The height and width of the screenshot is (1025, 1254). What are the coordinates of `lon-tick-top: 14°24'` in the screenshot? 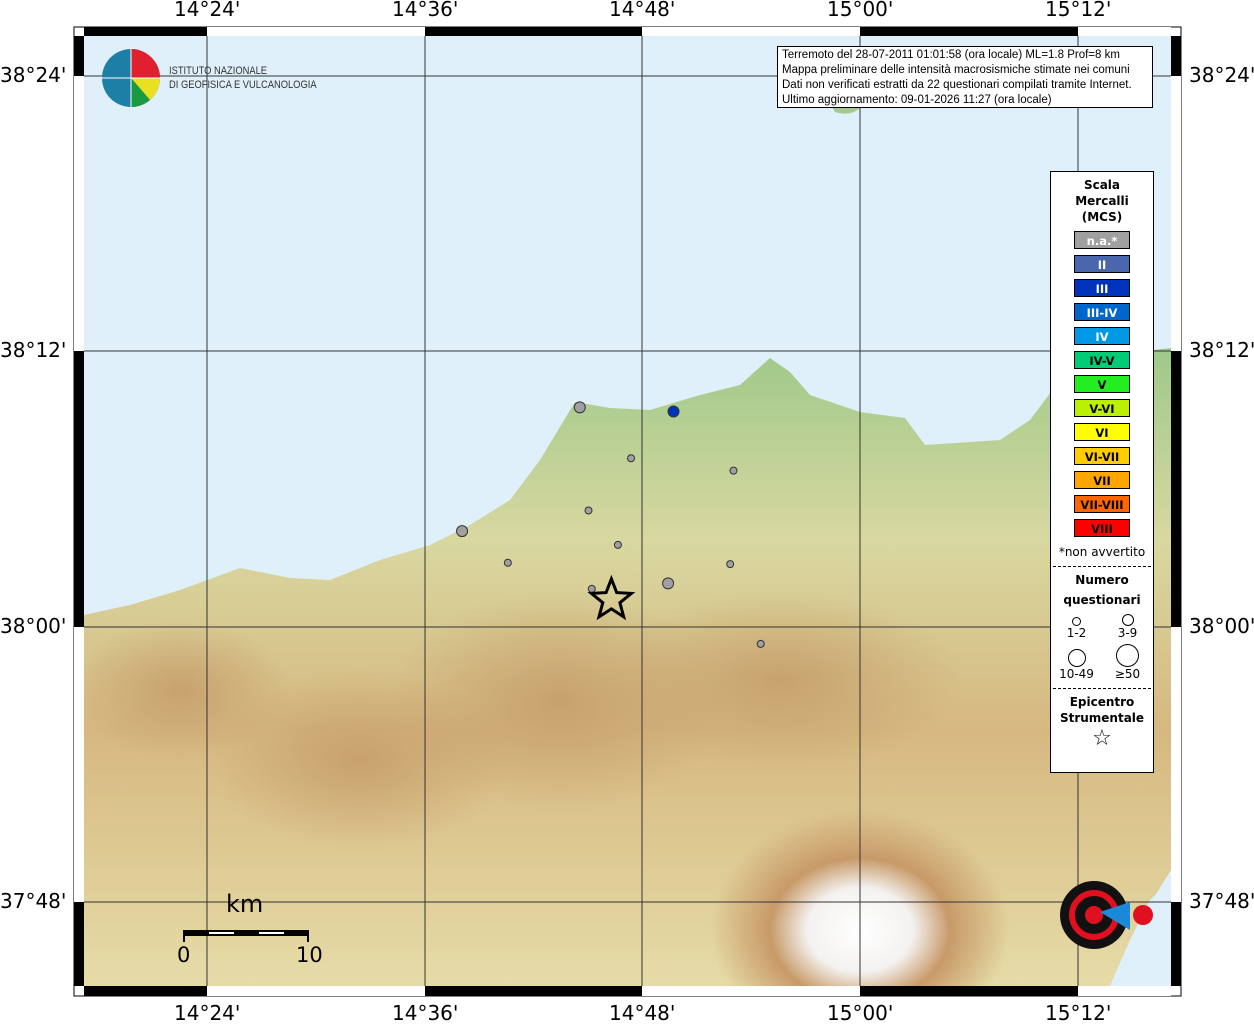 It's located at (207, 10).